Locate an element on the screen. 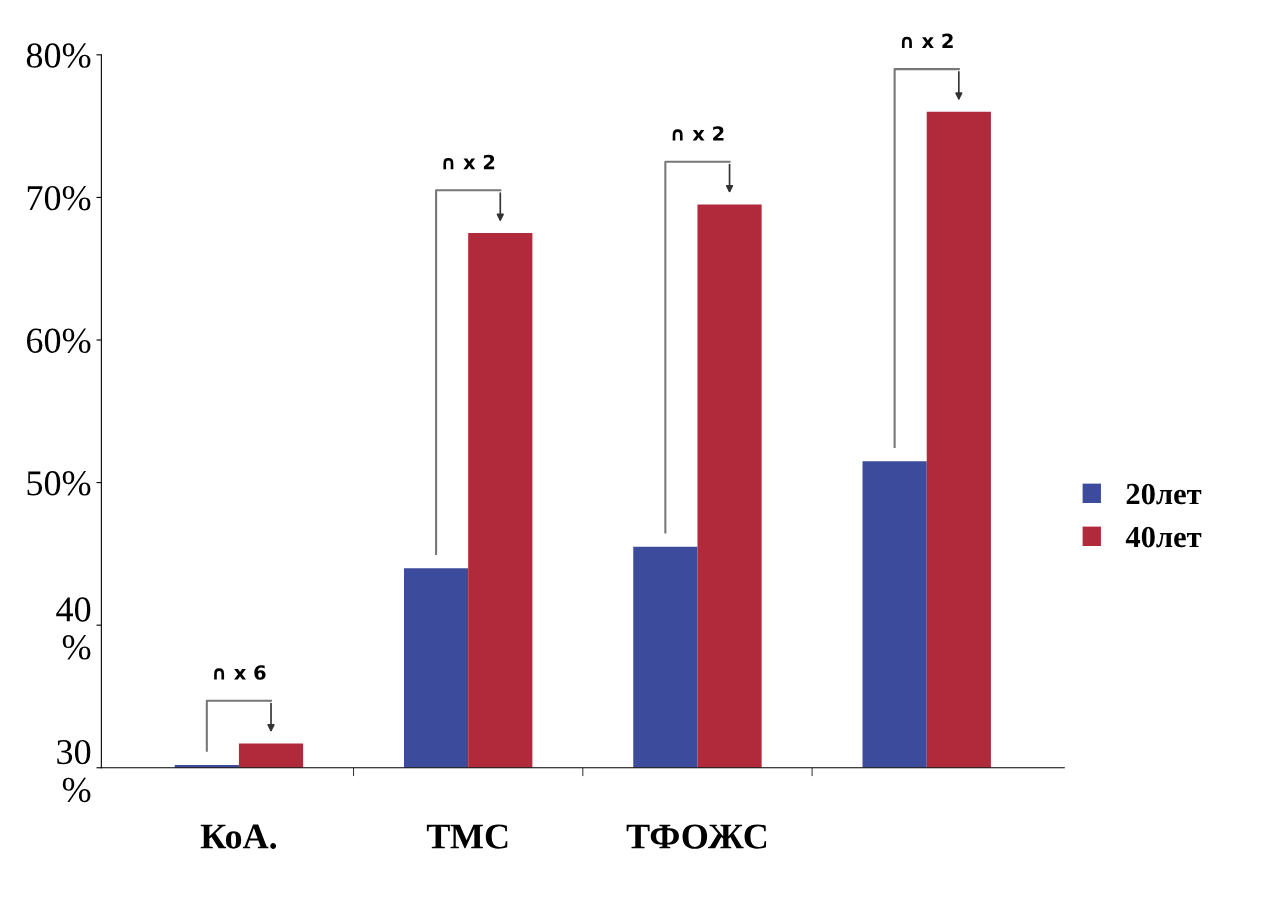 The image size is (1267, 914). x-tick-label: ТМС is located at coordinates (467, 836).